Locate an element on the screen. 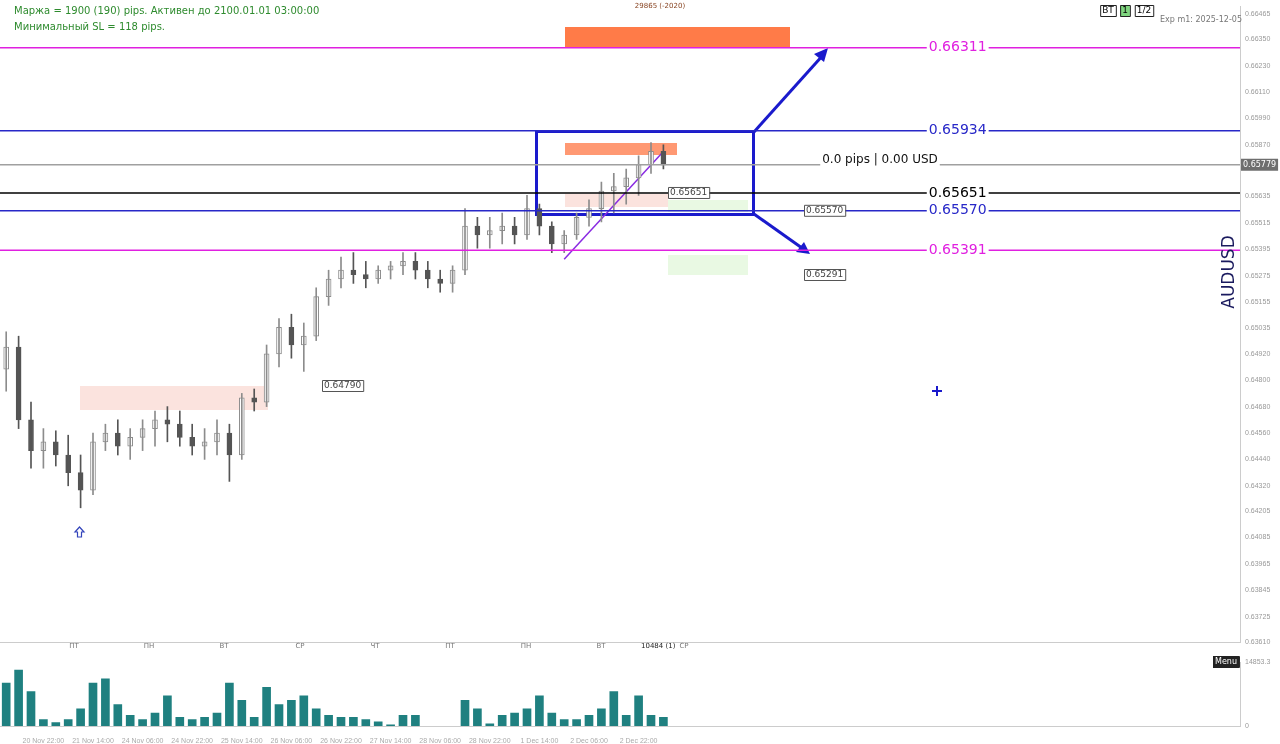 The image size is (1280, 744). annotation: 0.64790 is located at coordinates (343, 385).